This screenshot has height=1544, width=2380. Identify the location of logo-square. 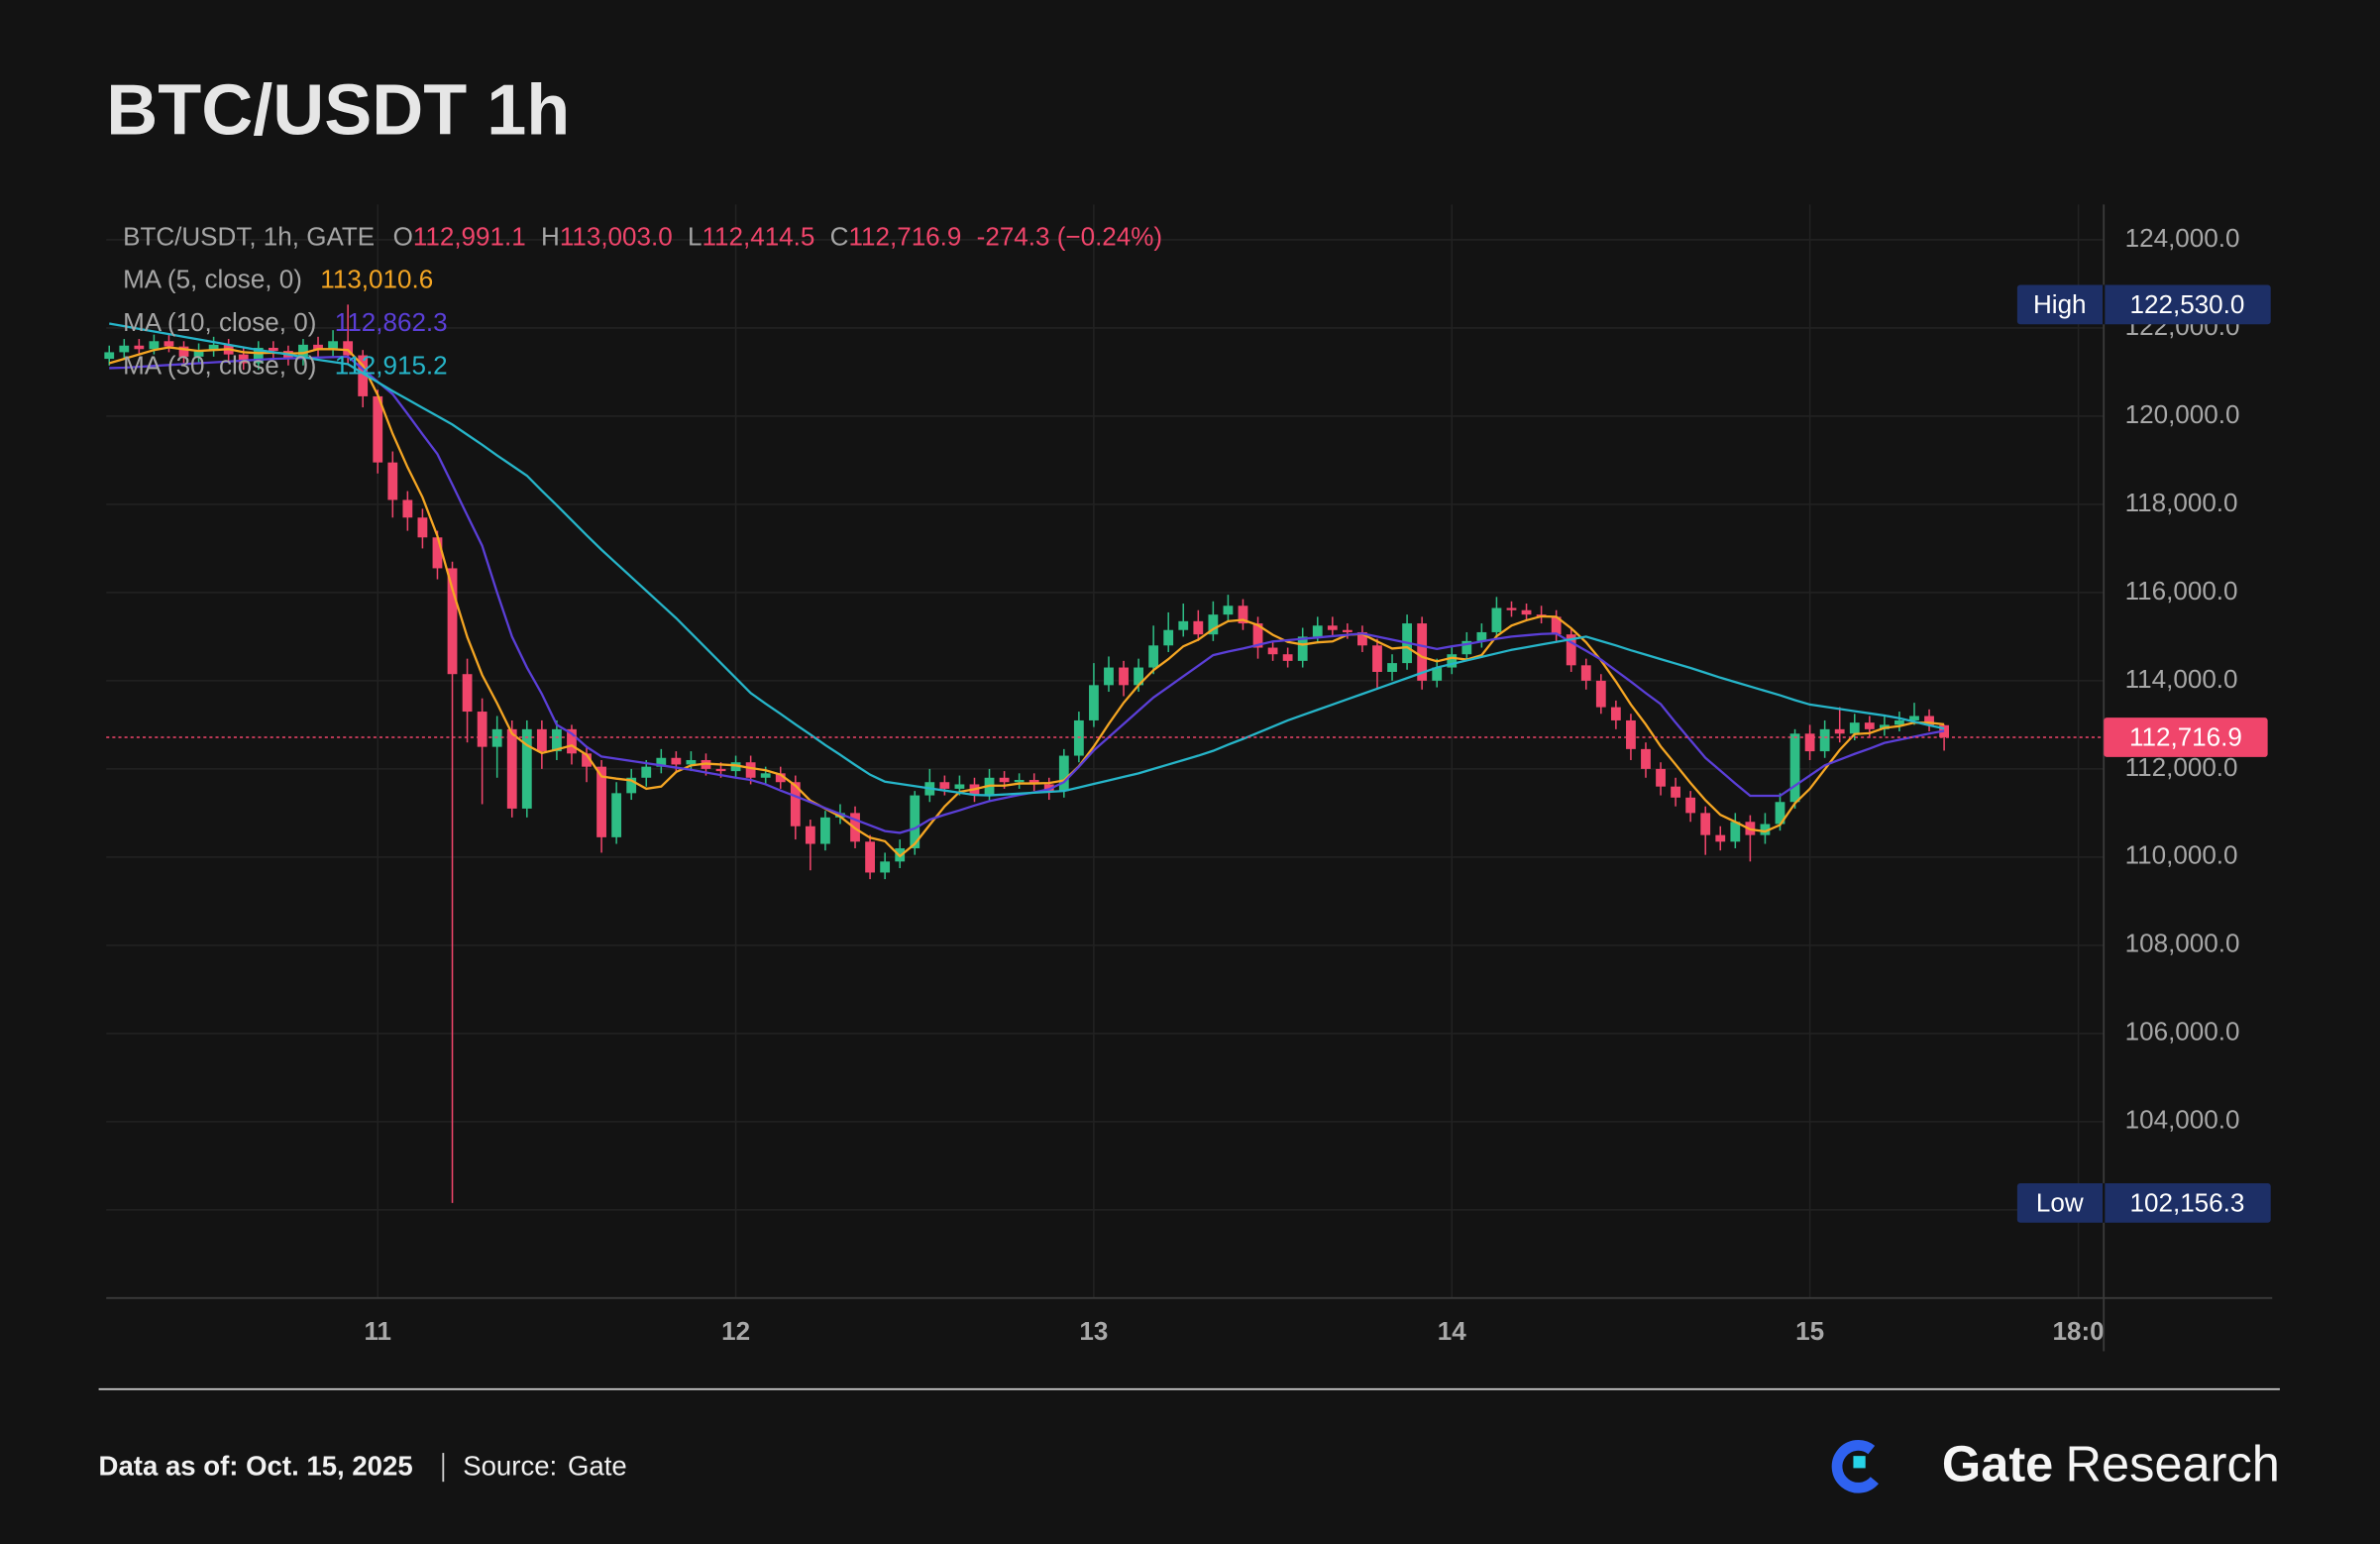
(1859, 1462).